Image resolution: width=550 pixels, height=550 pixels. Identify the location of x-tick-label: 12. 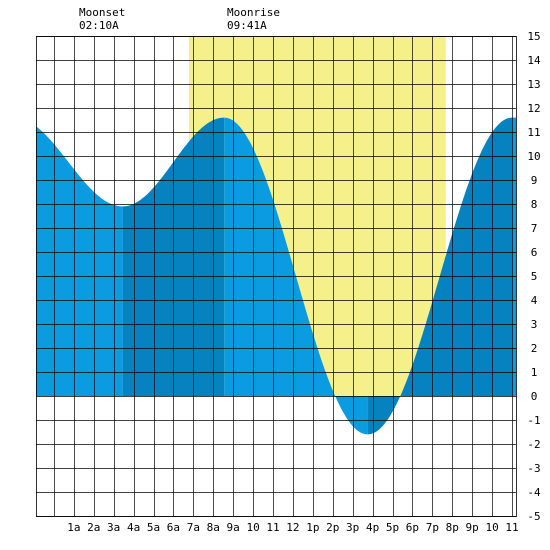
(292, 527).